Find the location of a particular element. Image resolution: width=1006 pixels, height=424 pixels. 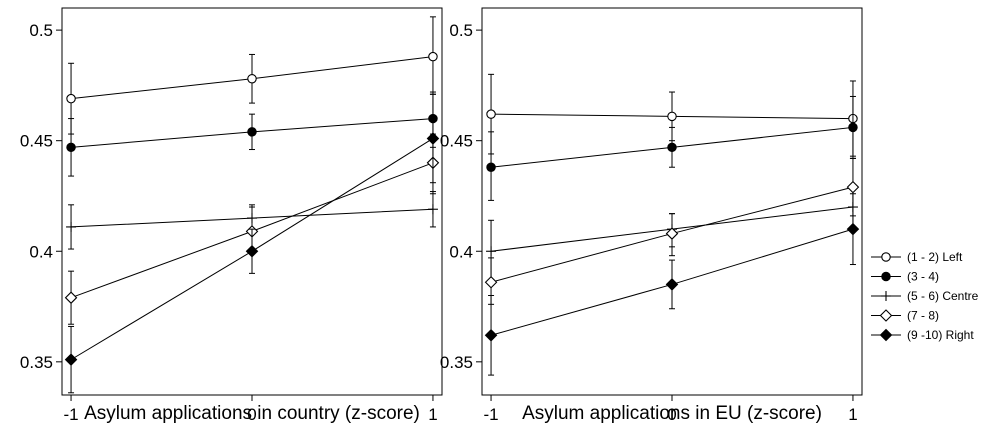

legend-item: (7 - 8) is located at coordinates (905, 316).